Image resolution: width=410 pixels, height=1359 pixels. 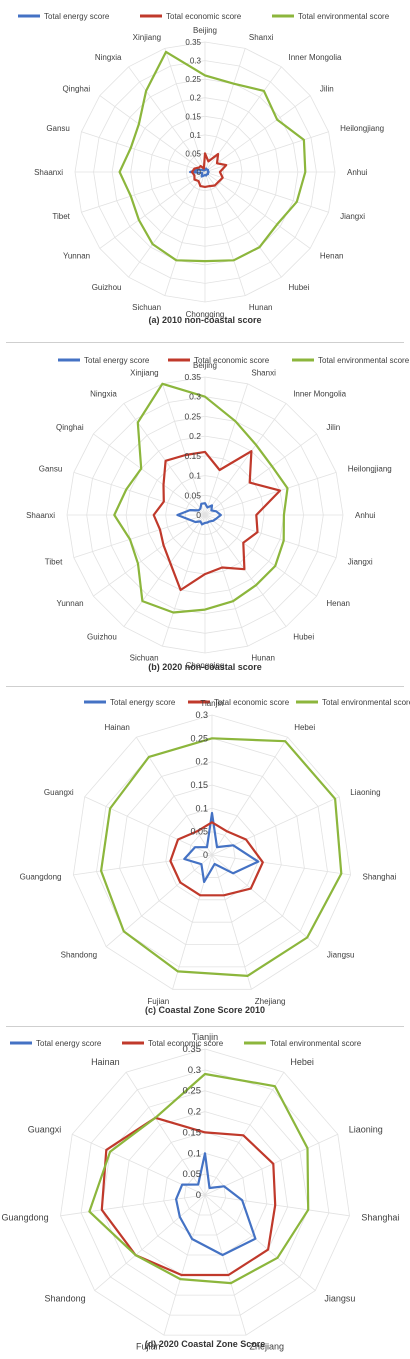 I want to click on chart-caption: (d) 2020 Coastal Zone Score, so click(x=205, y=1344).